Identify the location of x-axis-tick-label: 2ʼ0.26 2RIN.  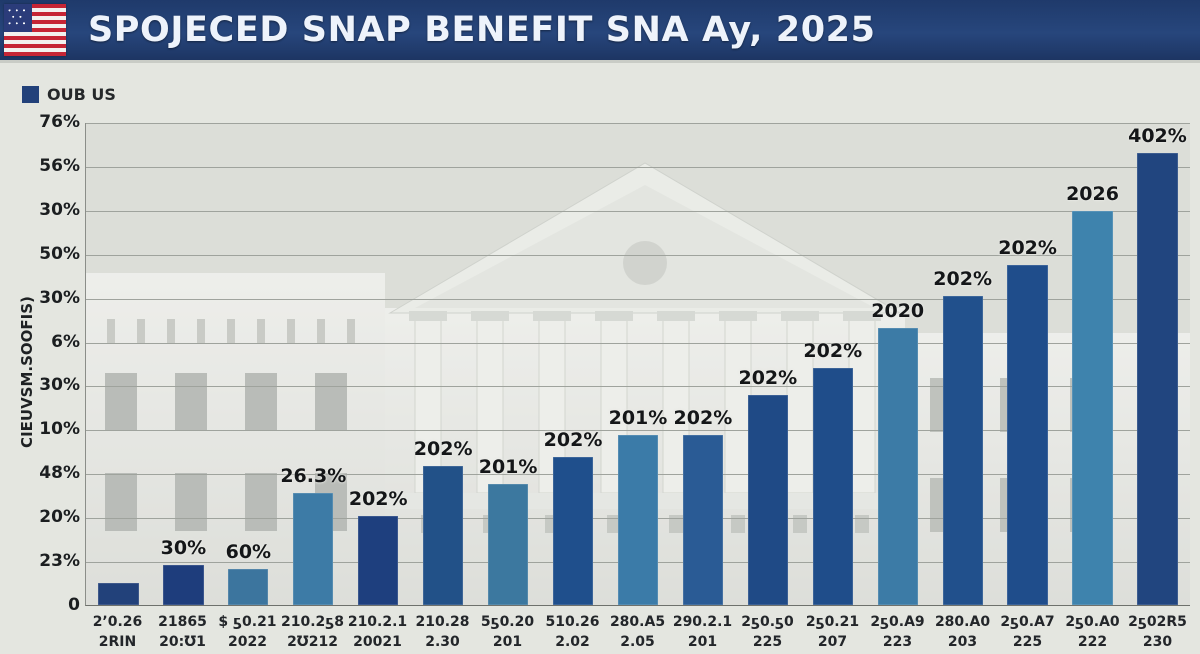
(117, 632).